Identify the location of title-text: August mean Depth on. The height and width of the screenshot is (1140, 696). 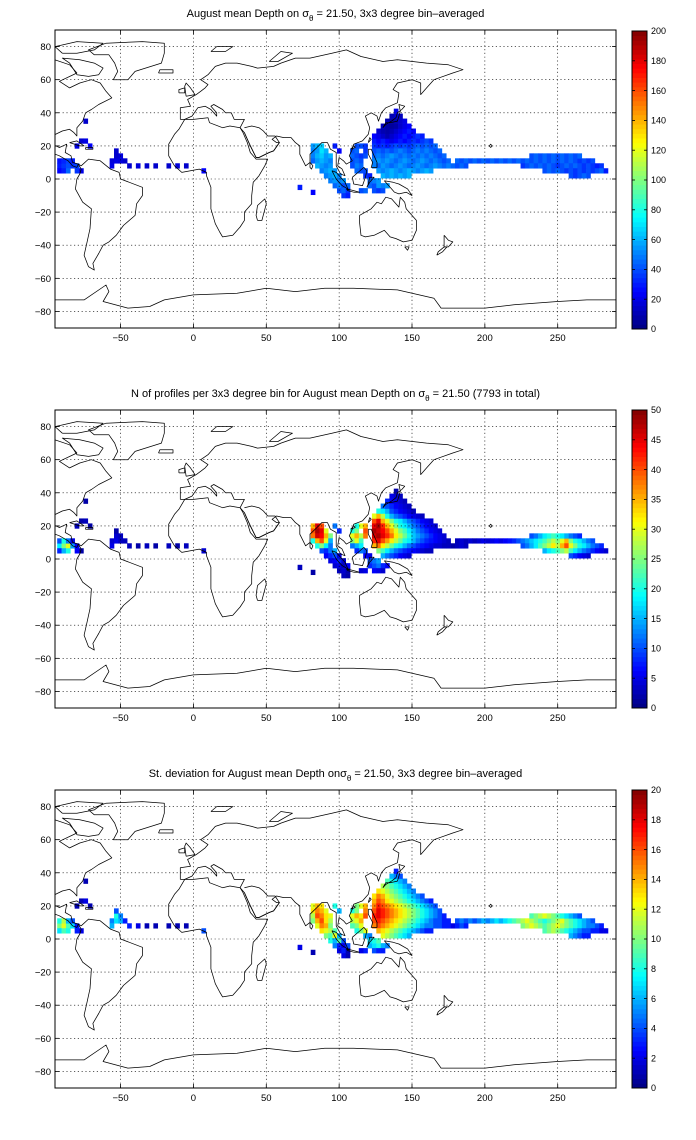
(245, 14).